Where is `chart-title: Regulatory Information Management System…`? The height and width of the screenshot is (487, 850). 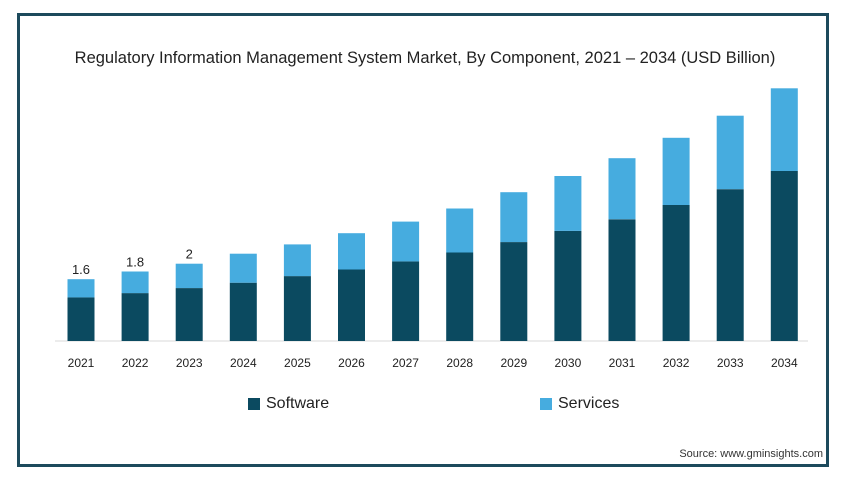
chart-title: Regulatory Information Management System… is located at coordinates (425, 58).